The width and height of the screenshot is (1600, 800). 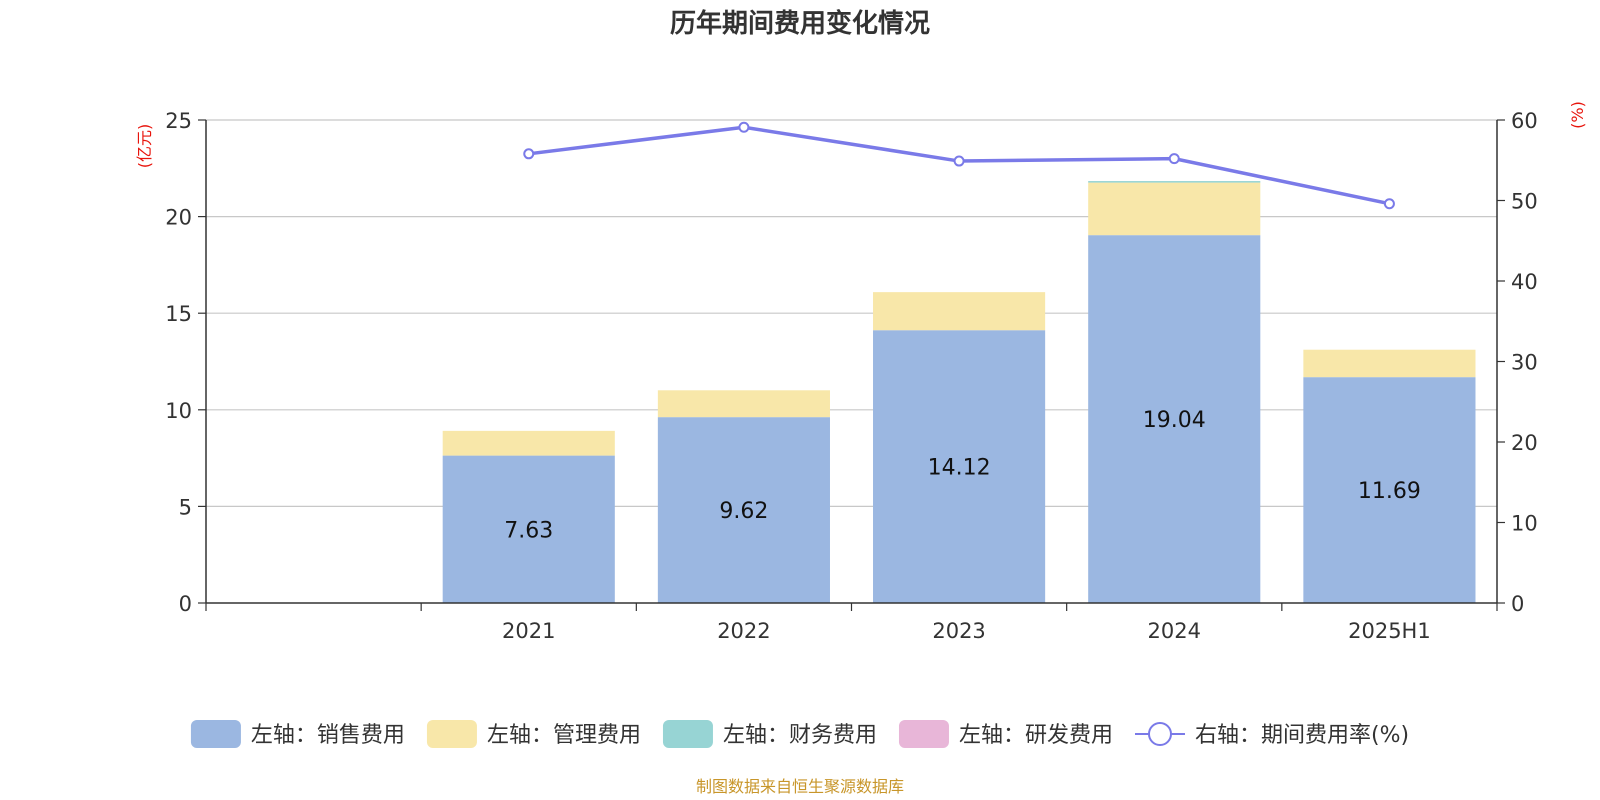 What do you see at coordinates (1524, 524) in the screenshot?
I see `right-axis-tick-label: 10` at bounding box center [1524, 524].